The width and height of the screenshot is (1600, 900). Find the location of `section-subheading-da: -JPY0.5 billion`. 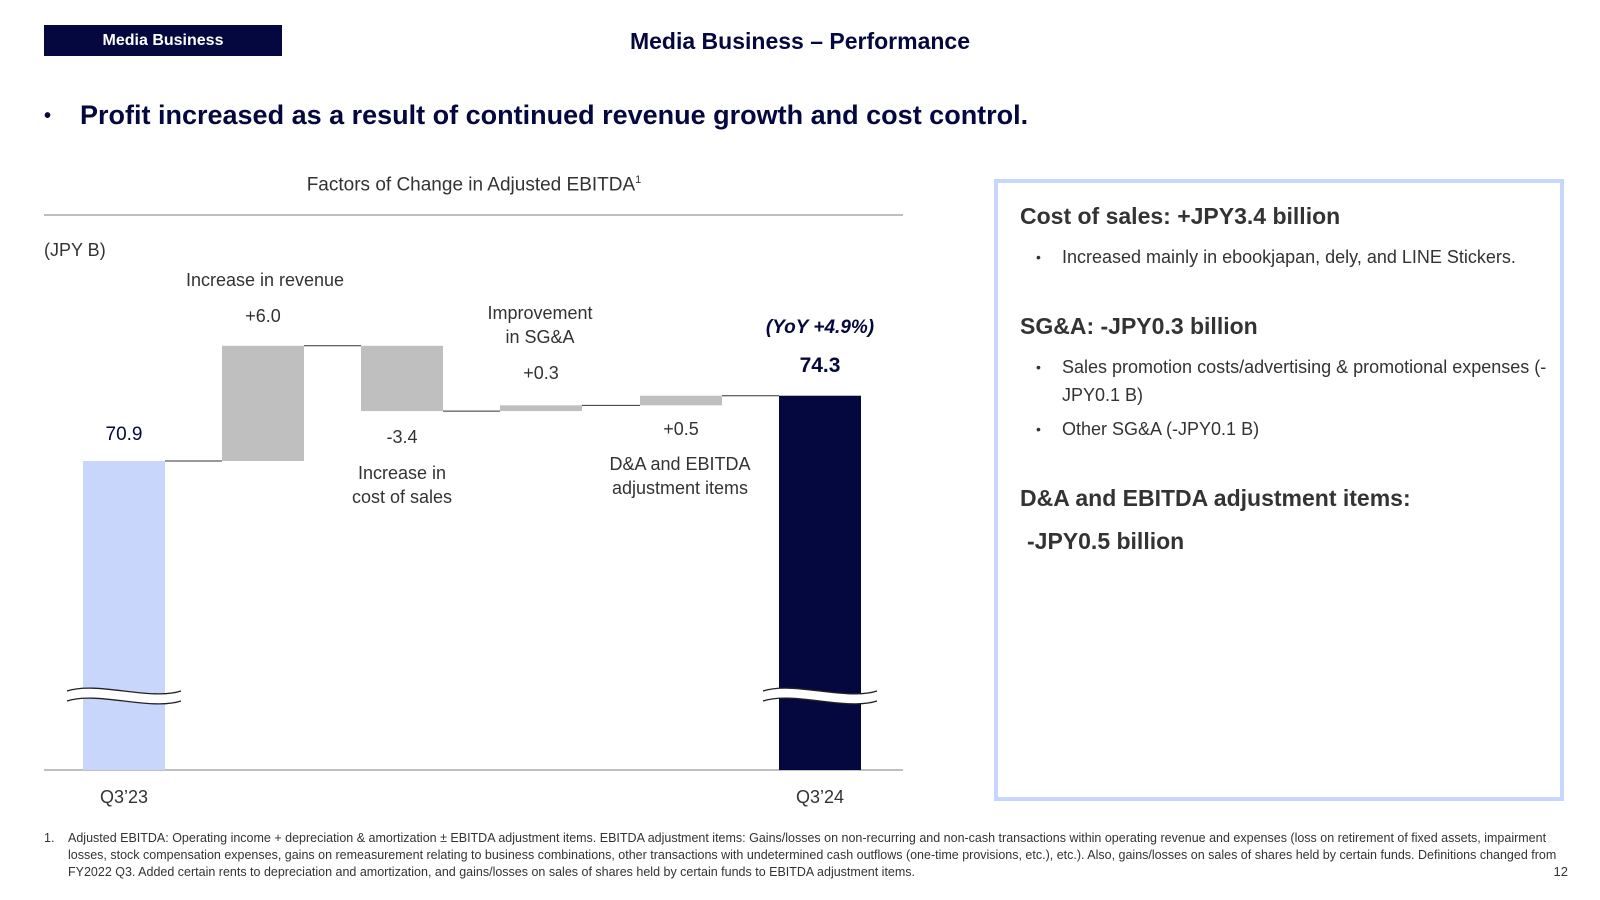

section-subheading-da: -JPY0.5 billion is located at coordinates (1106, 541).